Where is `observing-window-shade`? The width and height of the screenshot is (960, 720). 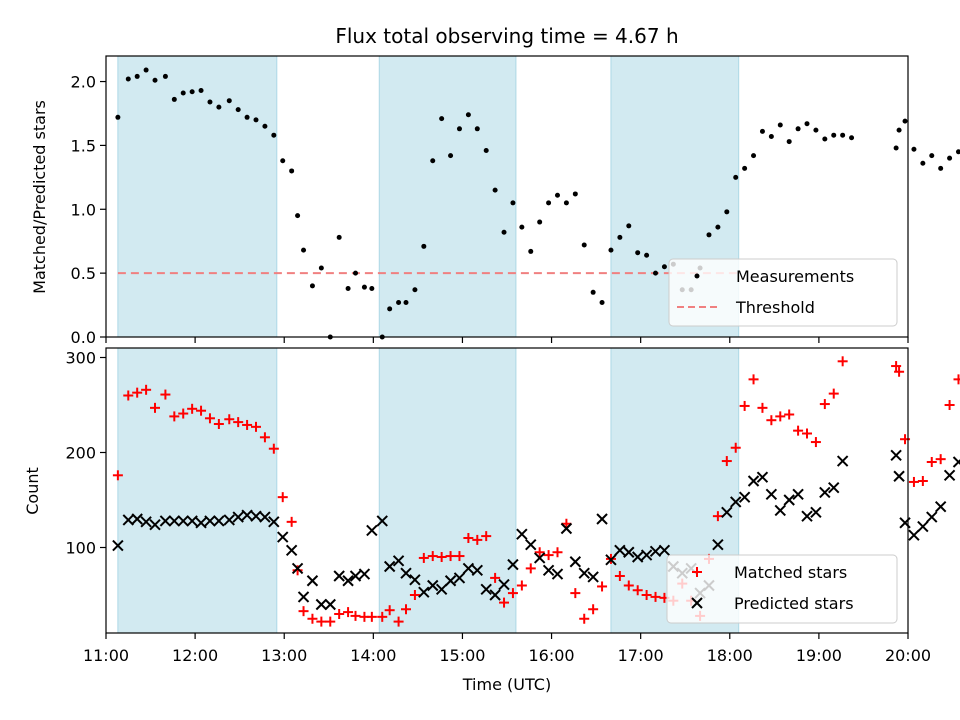 observing-window-shade is located at coordinates (197, 490).